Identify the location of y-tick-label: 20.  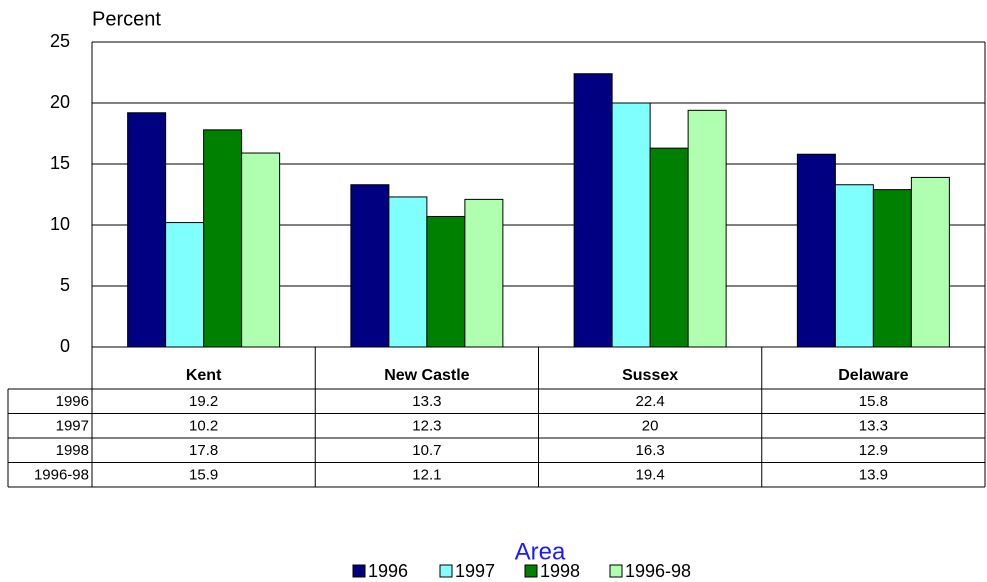
(60, 102).